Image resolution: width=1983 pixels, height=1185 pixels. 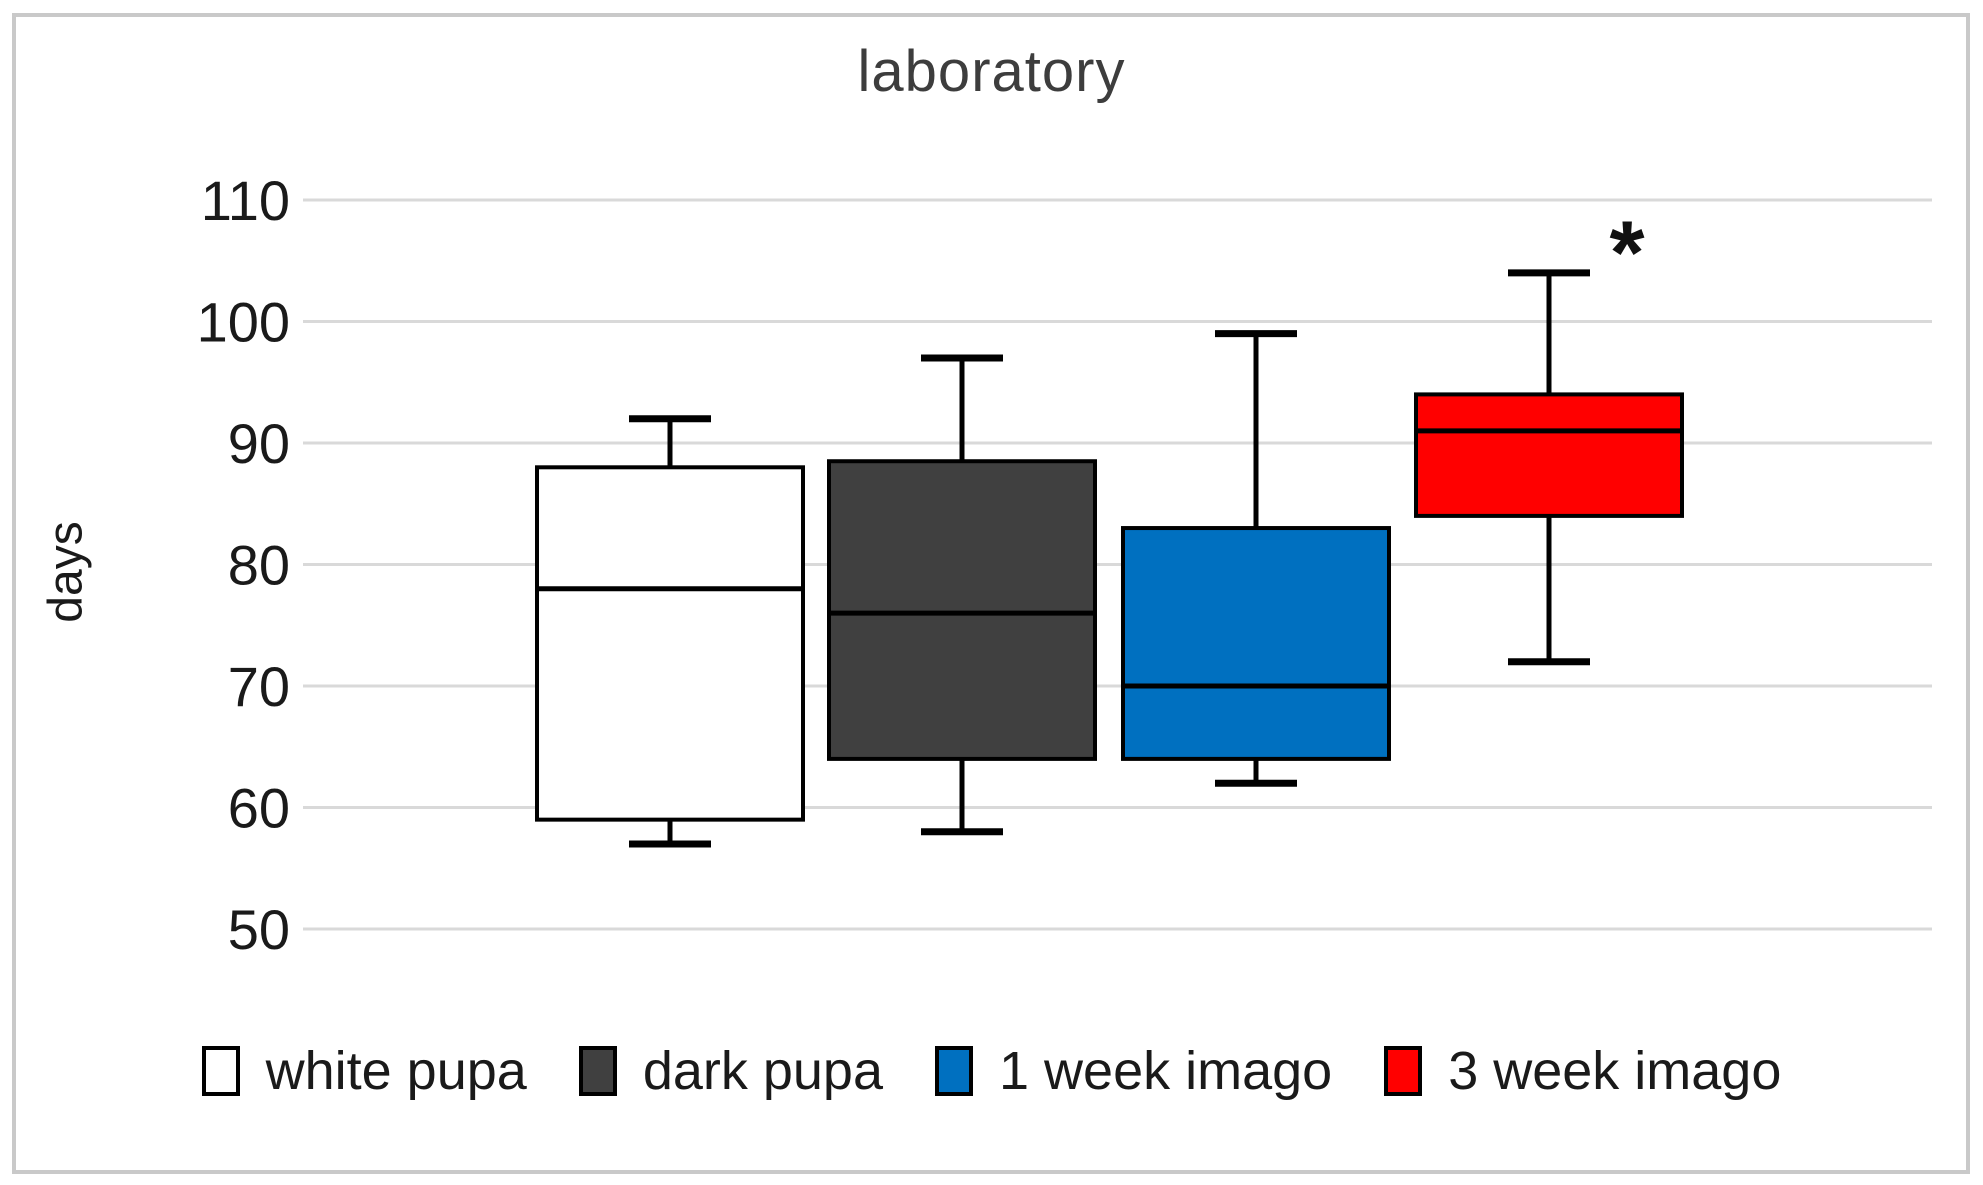 What do you see at coordinates (1166, 1071) in the screenshot?
I see `legend-label-1-week-imago: 1 week imago` at bounding box center [1166, 1071].